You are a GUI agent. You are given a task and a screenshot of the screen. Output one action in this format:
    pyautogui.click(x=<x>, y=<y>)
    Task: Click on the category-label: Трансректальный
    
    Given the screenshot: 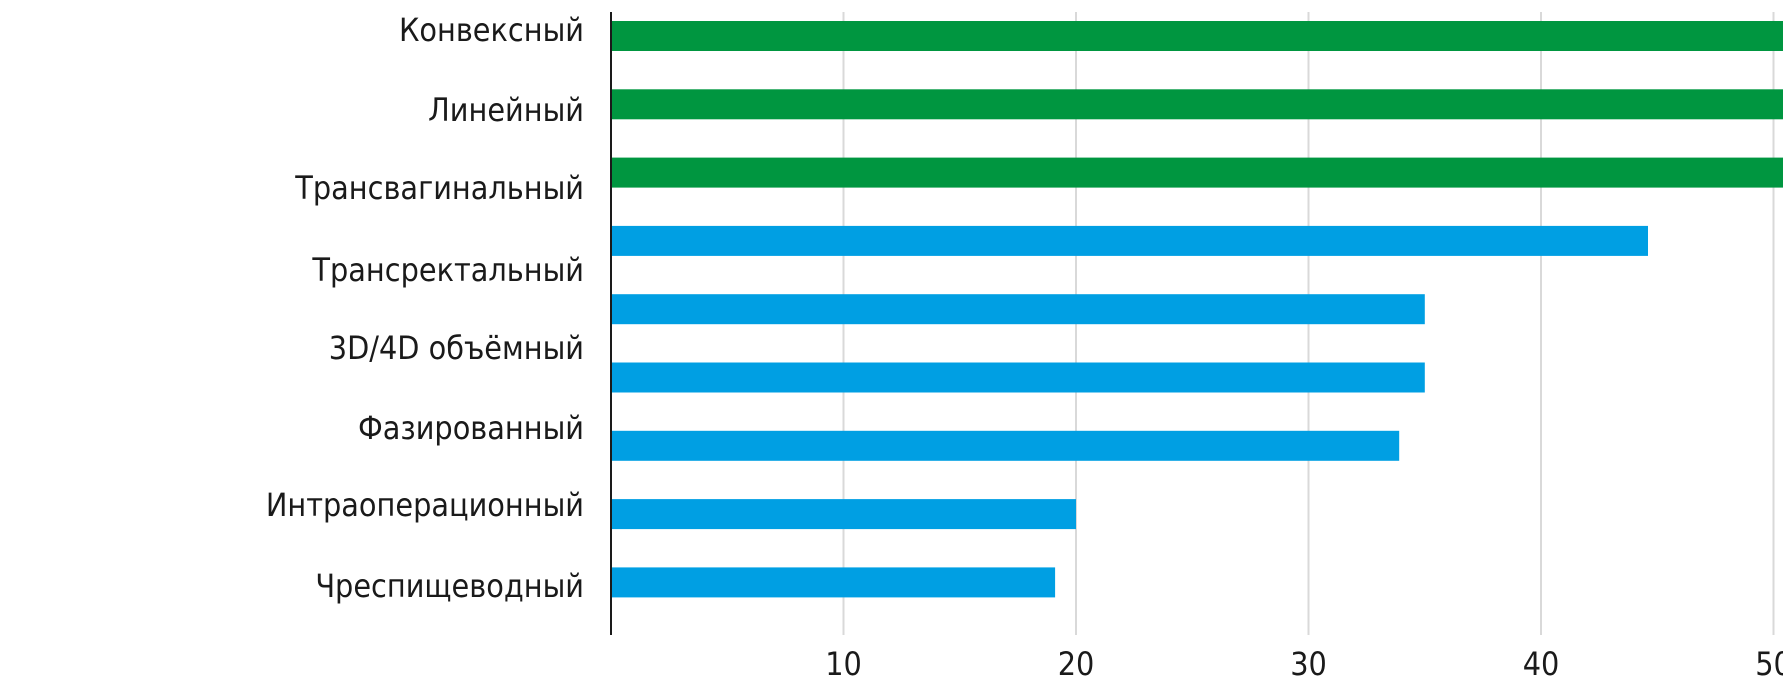 What is the action you would take?
    pyautogui.click(x=447, y=270)
    